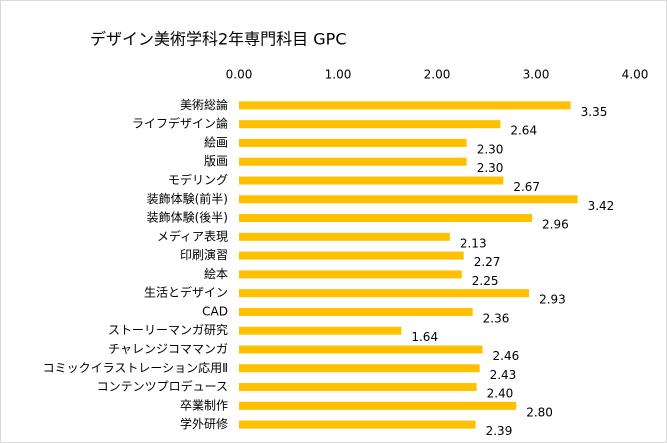 The width and height of the screenshot is (667, 443). Describe the element at coordinates (204, 104) in the screenshot. I see `y-tick-label: 美術総論` at that location.